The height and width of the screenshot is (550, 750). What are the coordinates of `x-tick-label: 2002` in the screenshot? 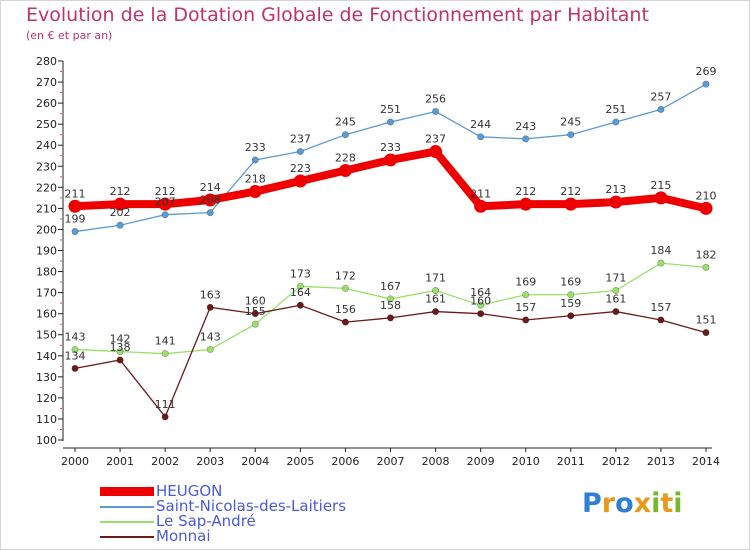 It's located at (165, 461).